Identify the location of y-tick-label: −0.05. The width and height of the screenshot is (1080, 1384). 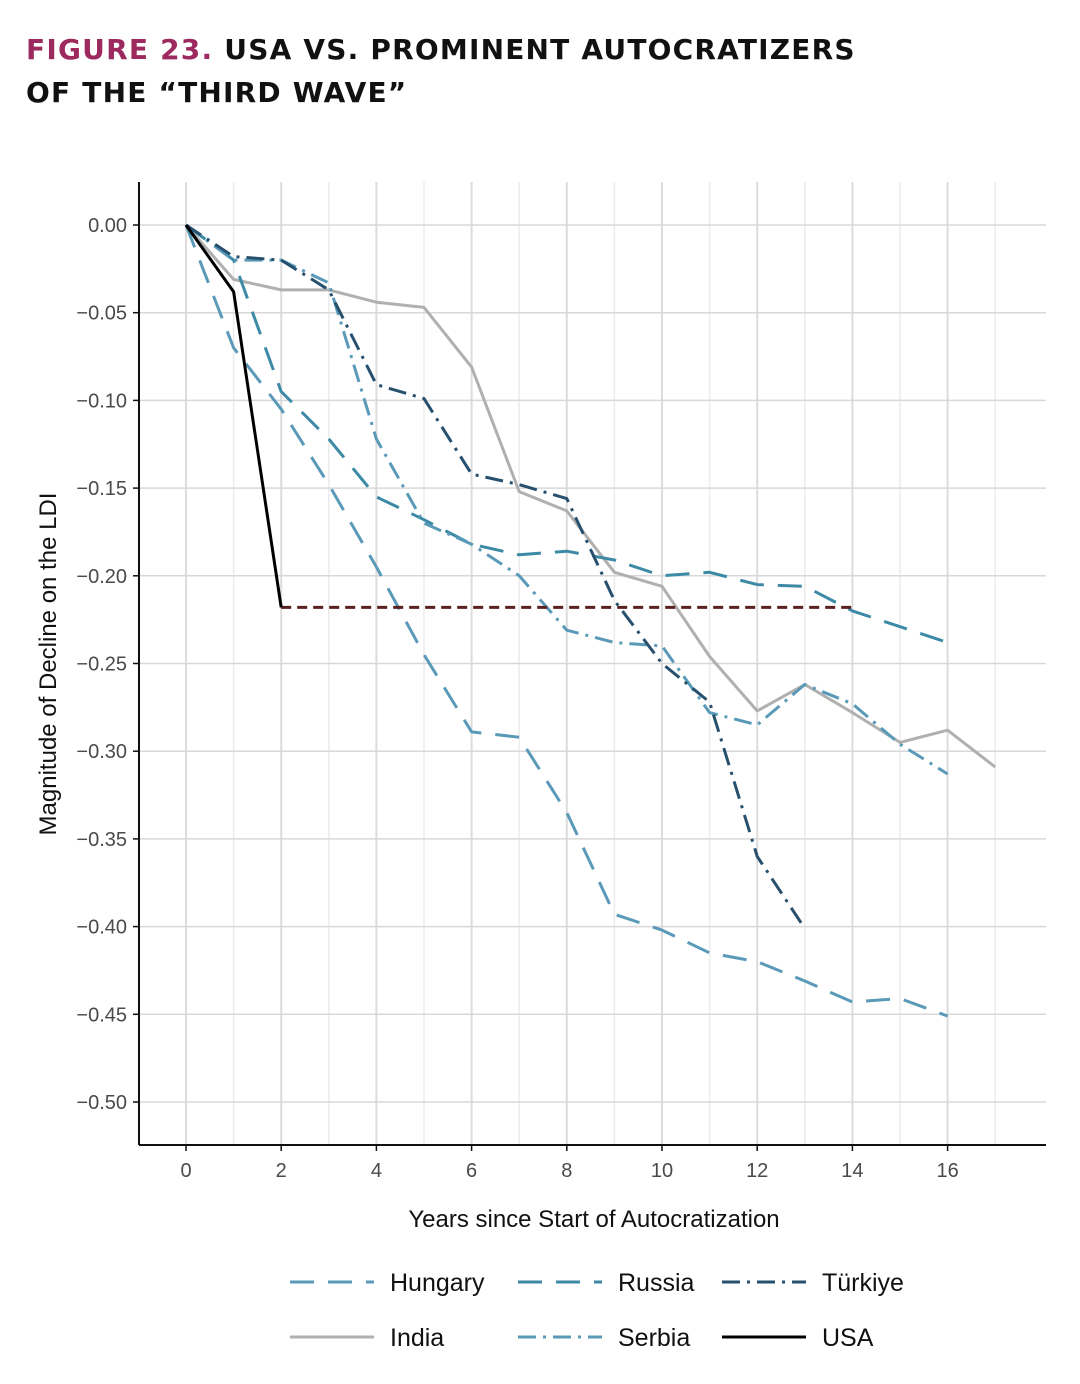
(101, 314).